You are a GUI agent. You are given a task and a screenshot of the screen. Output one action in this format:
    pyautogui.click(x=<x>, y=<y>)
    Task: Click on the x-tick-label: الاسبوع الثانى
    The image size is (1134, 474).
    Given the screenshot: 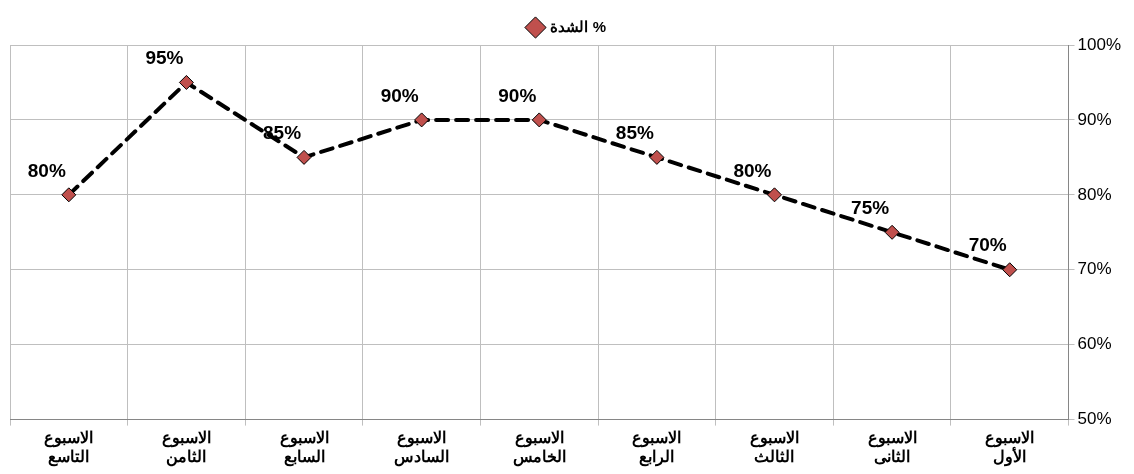 What is the action you would take?
    pyautogui.click(x=892, y=446)
    